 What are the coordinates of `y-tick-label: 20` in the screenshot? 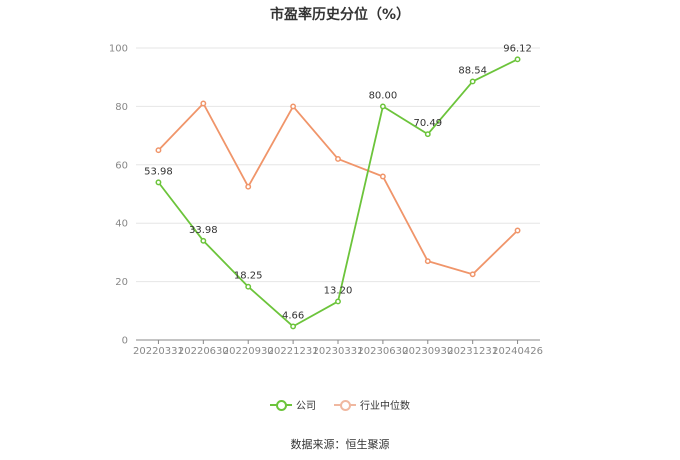 It's located at (121, 282).